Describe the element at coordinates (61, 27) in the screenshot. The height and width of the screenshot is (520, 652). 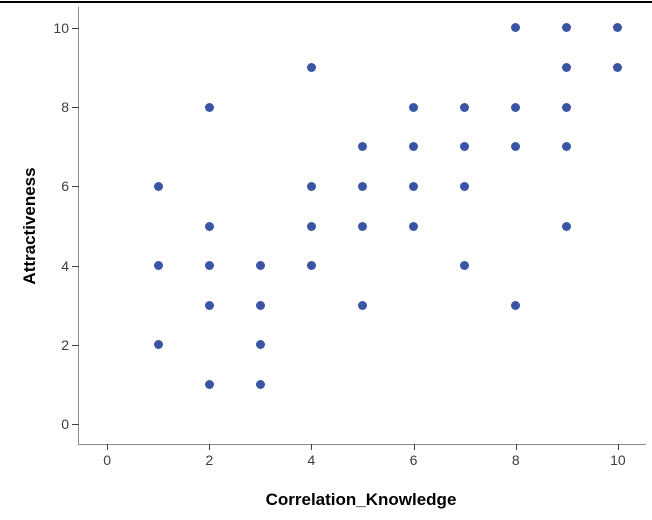
I see `y-tick-label: 10` at that location.